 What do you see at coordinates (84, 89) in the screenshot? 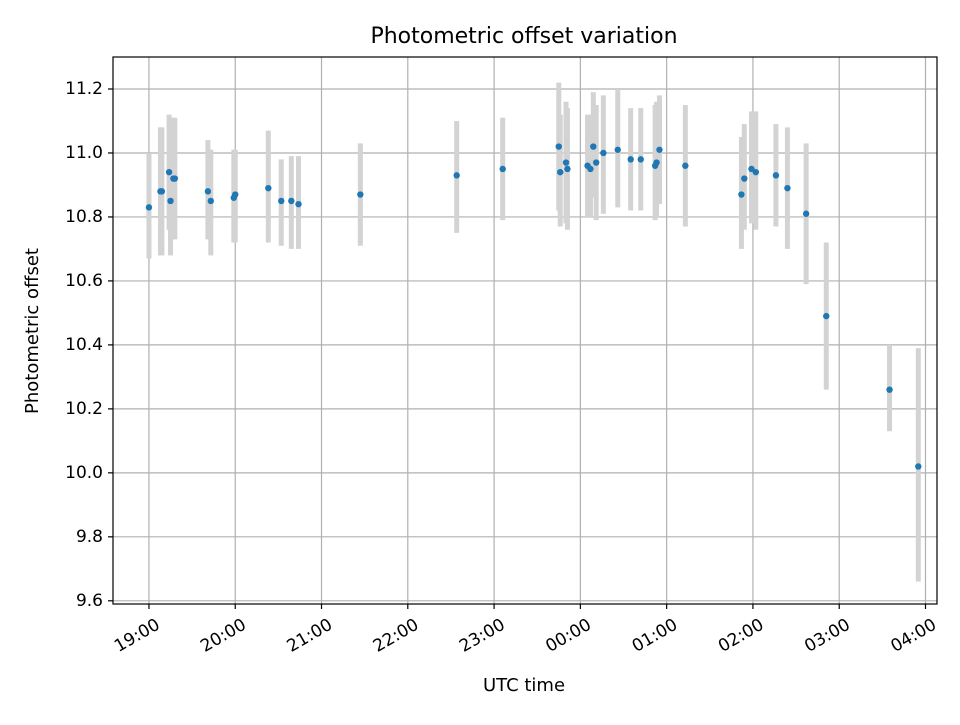
I see `y-tick-label: 11.2` at bounding box center [84, 89].